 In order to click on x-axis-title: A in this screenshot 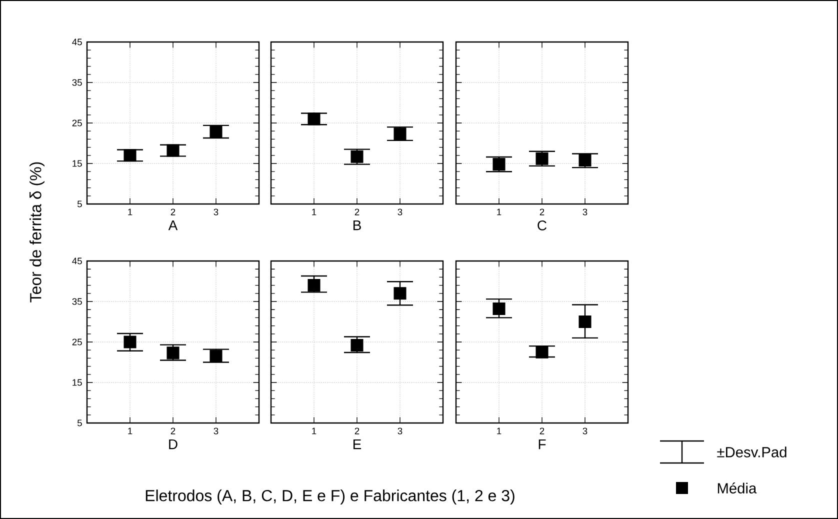, I will do `click(173, 225)`.